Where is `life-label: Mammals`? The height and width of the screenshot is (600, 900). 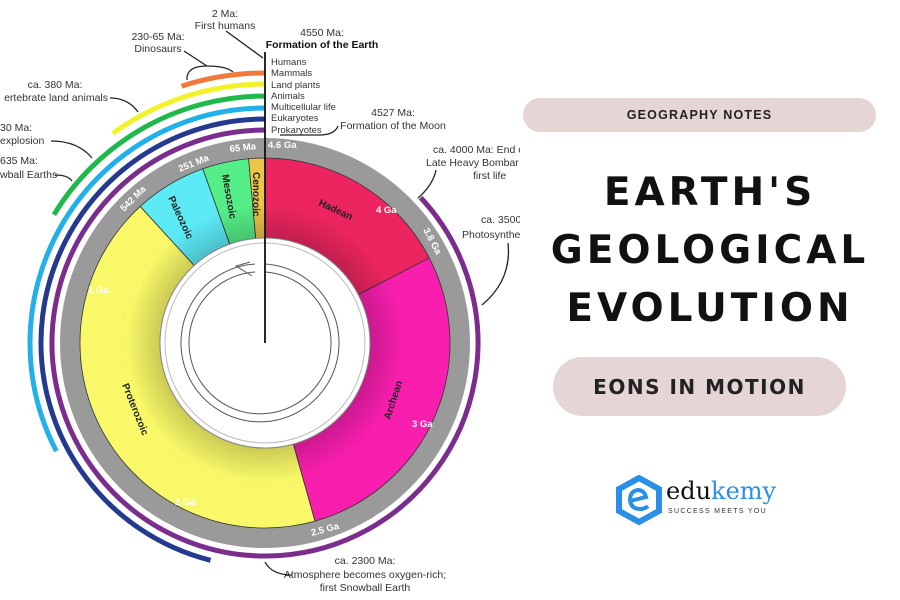 life-label: Mammals is located at coordinates (291, 73).